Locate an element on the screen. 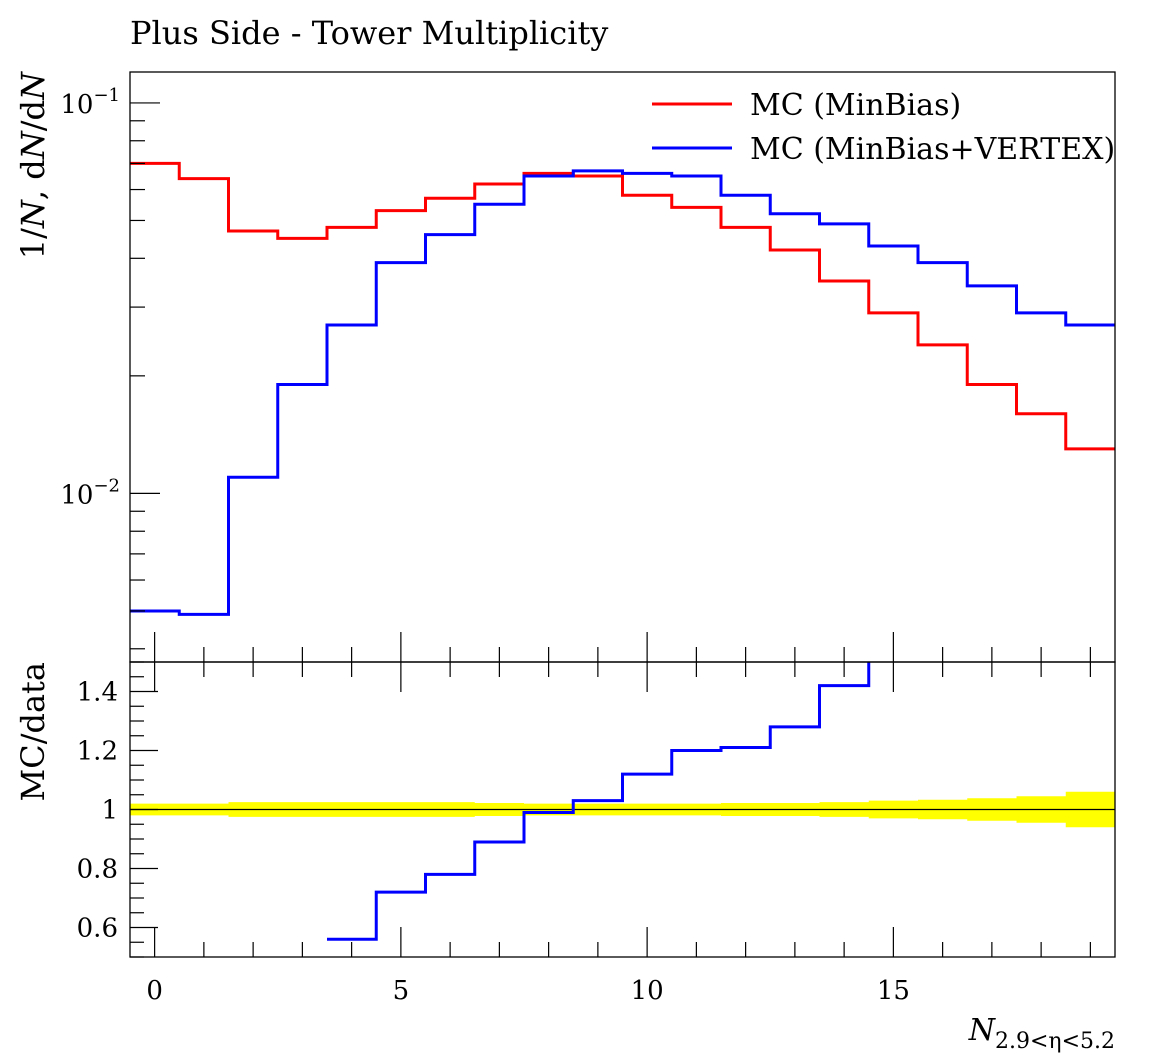 The image size is (1153, 1060). ratio-y-tick-label: 1.2 is located at coordinates (97, 752).